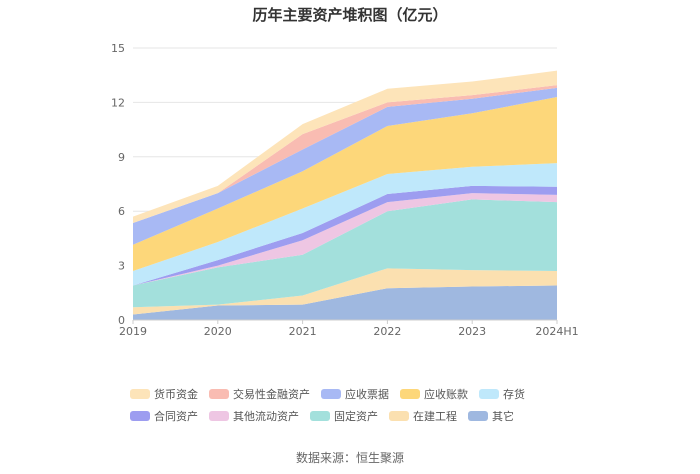 The image size is (700, 474). I want to click on legend-label: 应收账款, so click(446, 394).